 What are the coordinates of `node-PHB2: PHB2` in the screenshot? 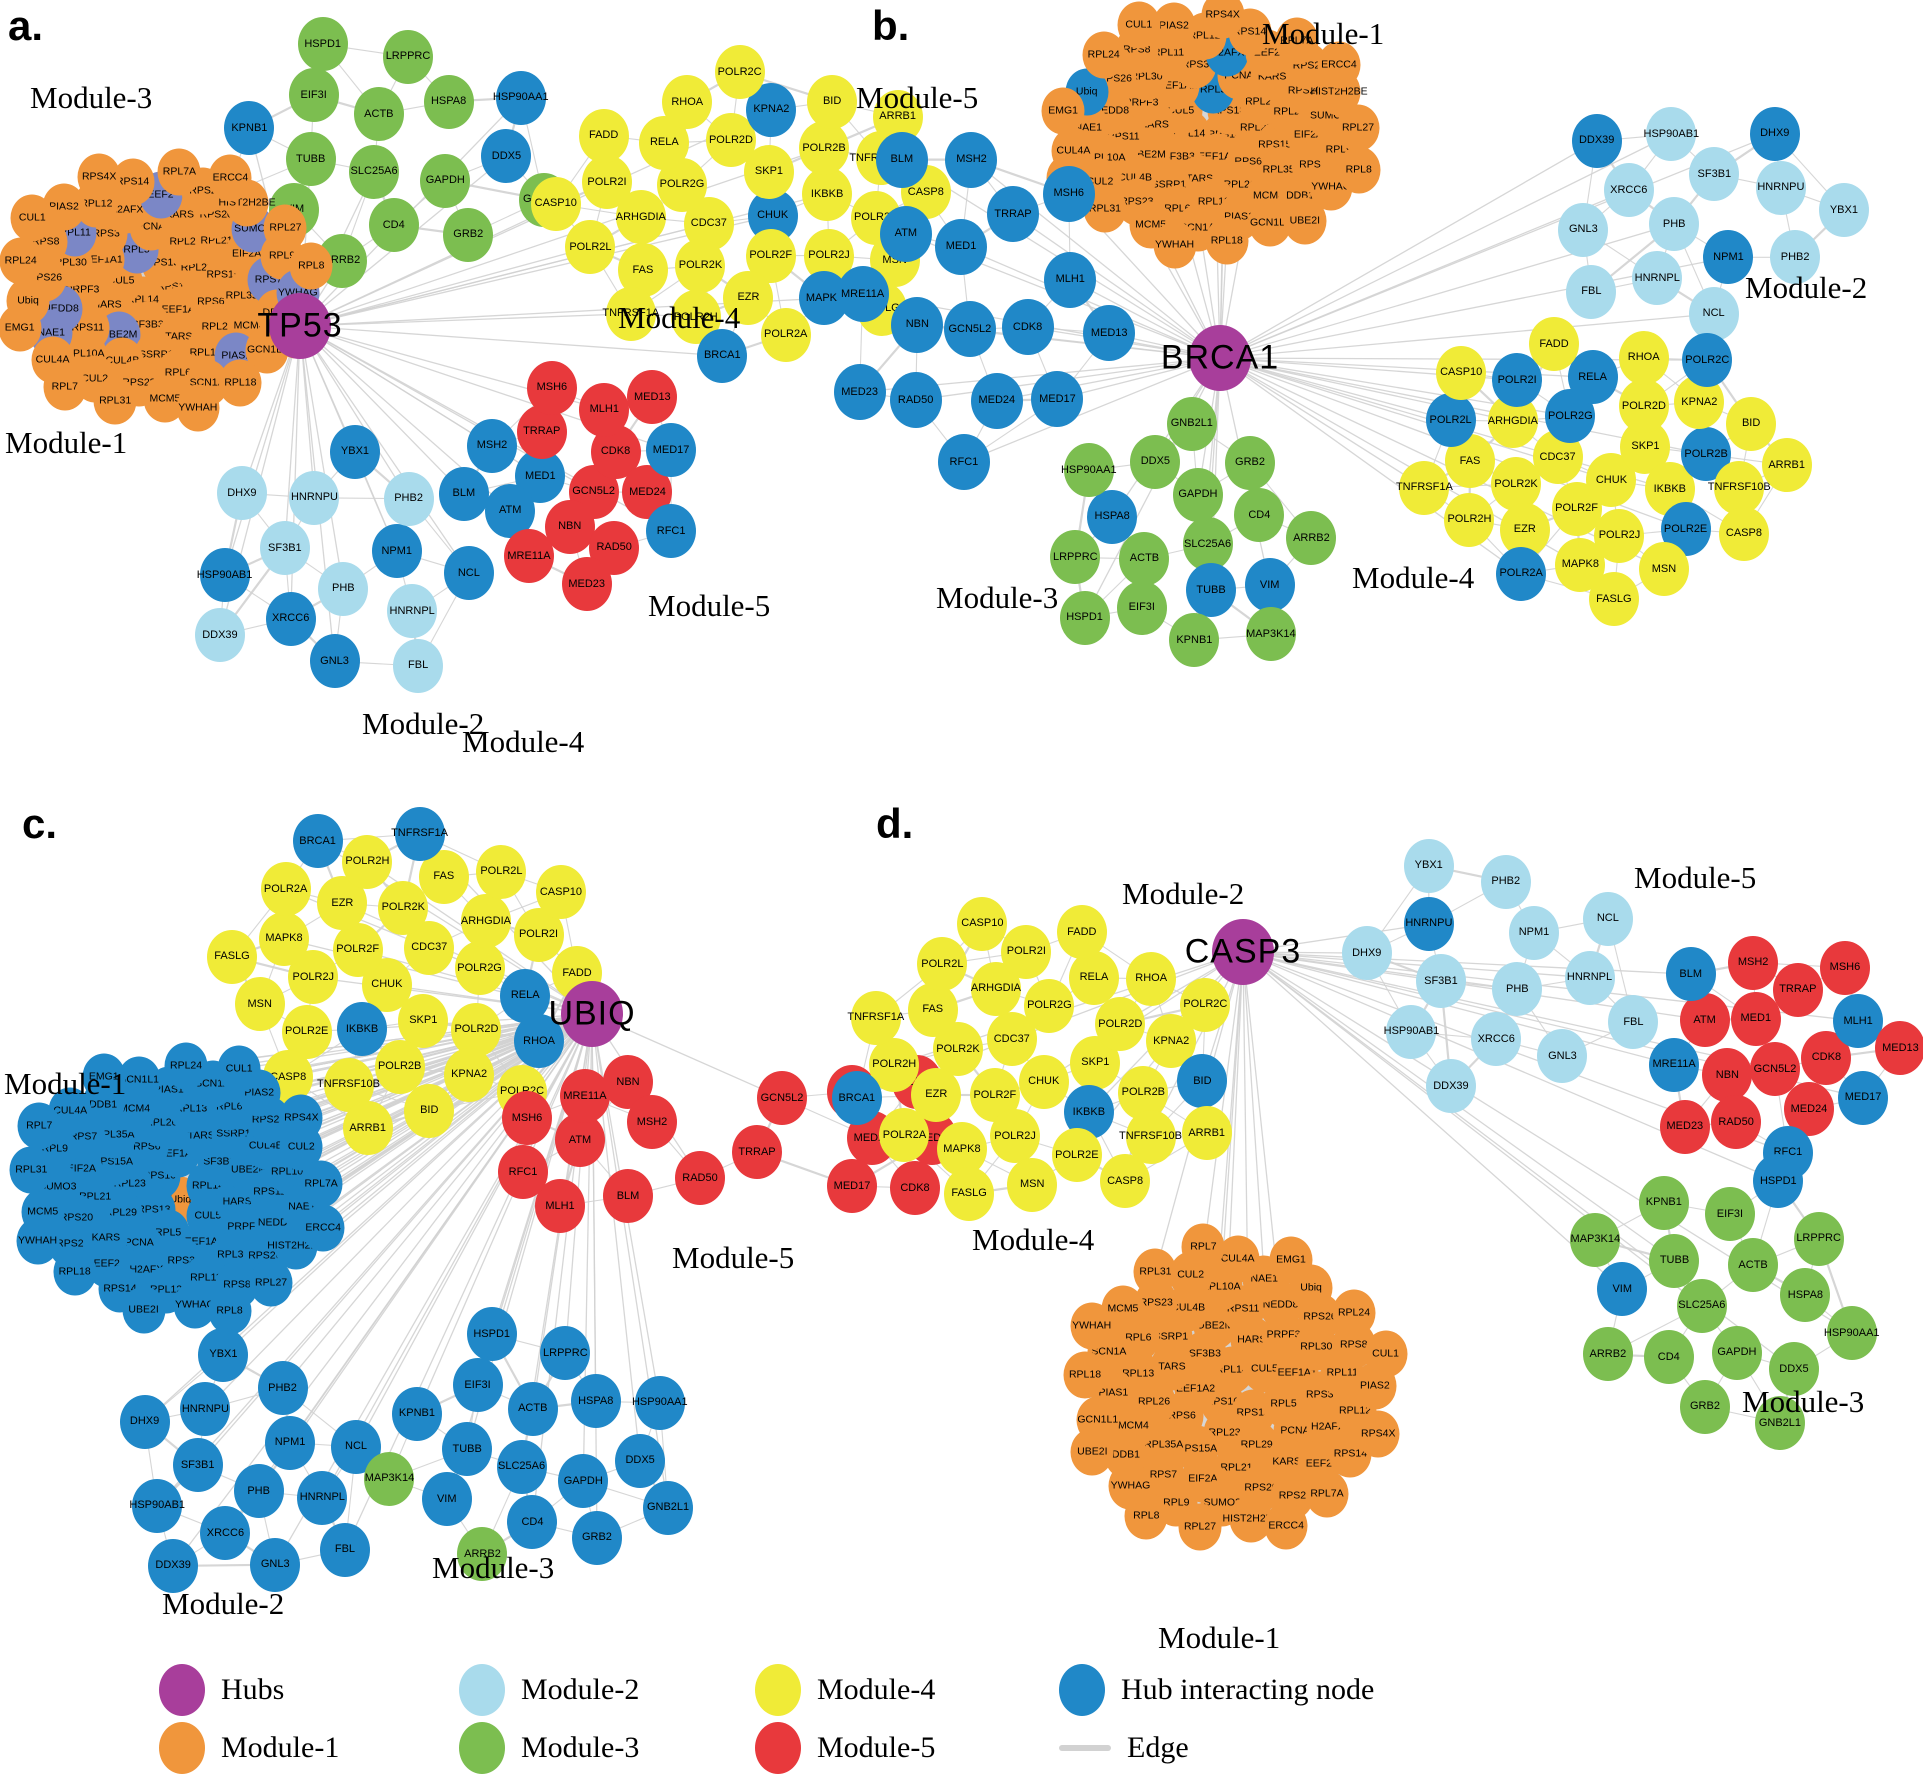 It's located at (1505, 881).